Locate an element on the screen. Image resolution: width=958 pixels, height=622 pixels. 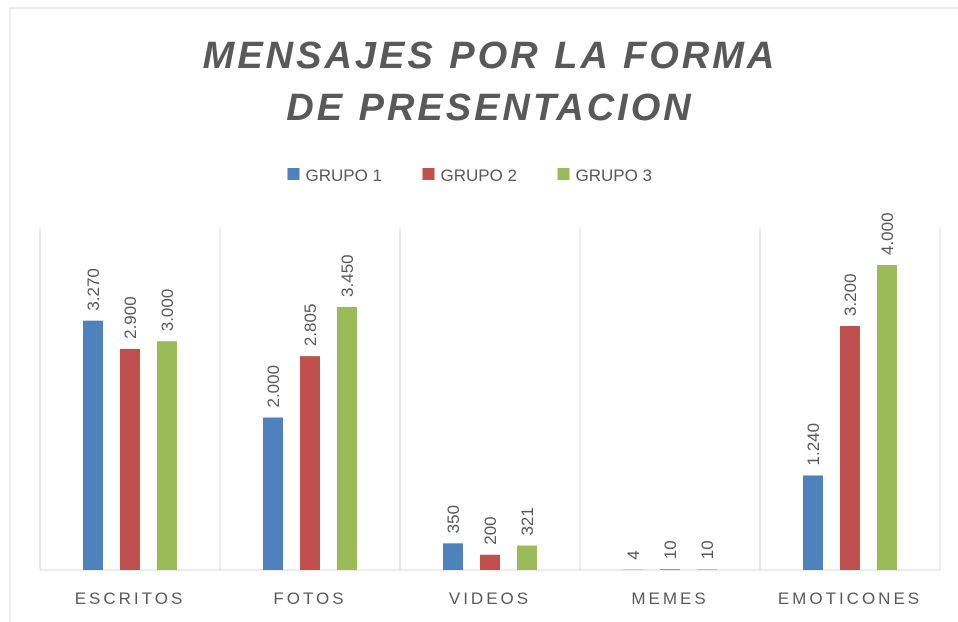
data-label: 2.000 is located at coordinates (273, 386).